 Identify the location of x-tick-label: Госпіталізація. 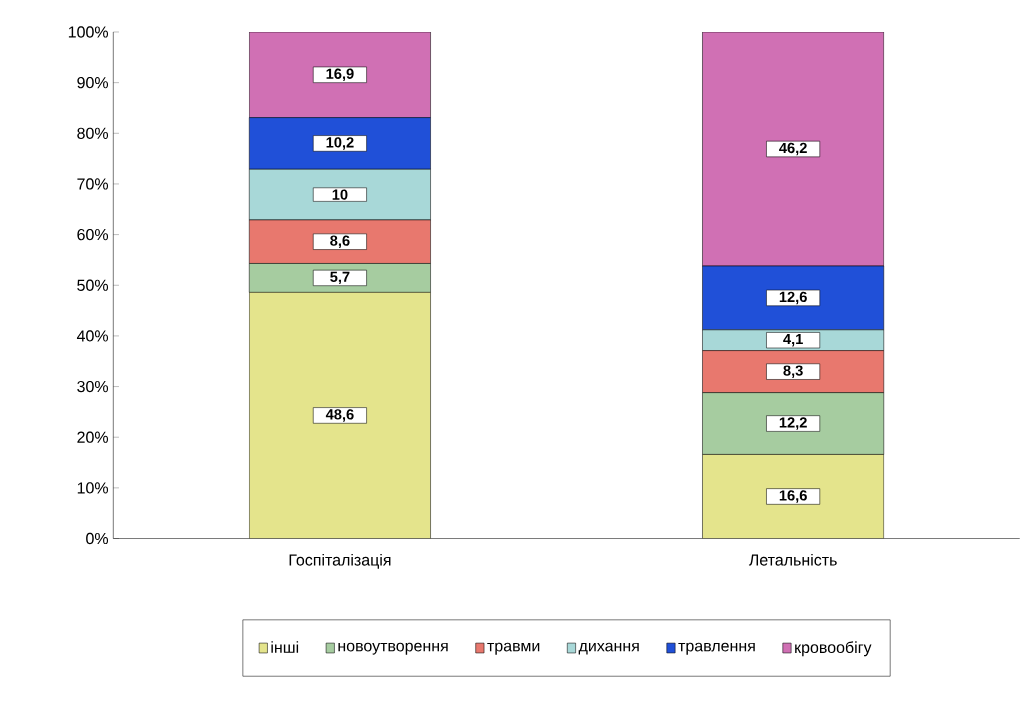
(340, 561).